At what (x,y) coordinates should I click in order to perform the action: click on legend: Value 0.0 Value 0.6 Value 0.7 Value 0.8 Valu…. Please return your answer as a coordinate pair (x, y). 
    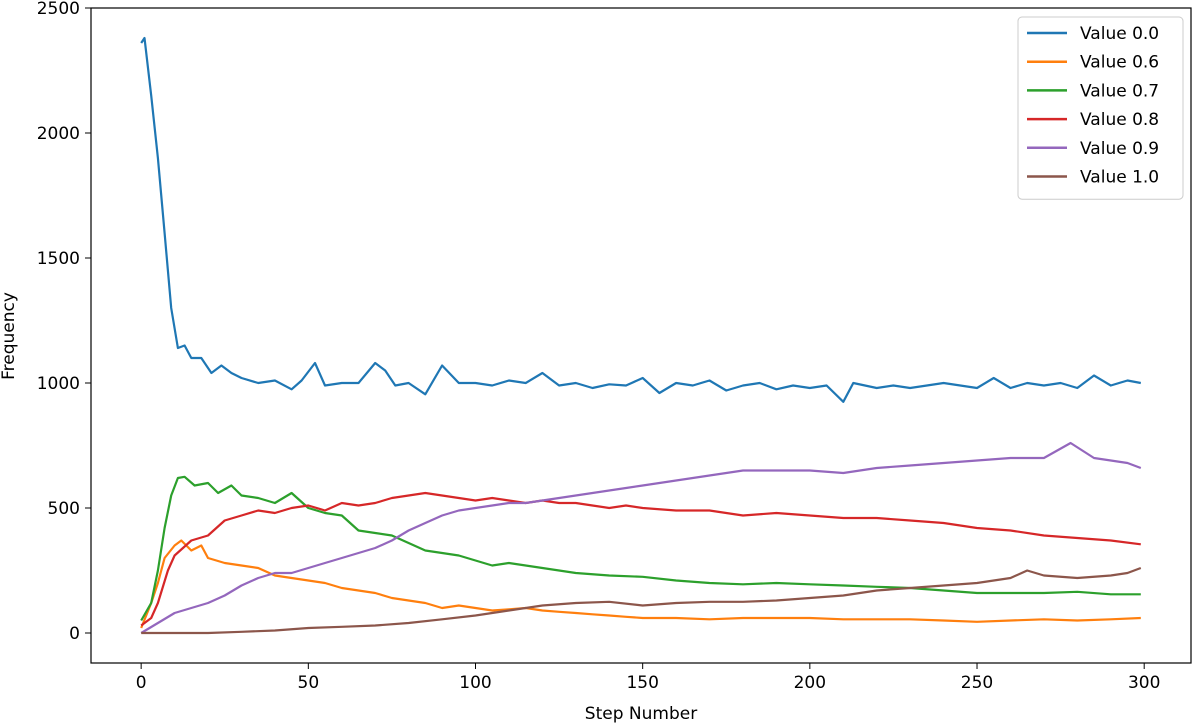
    Looking at the image, I should click on (1100, 108).